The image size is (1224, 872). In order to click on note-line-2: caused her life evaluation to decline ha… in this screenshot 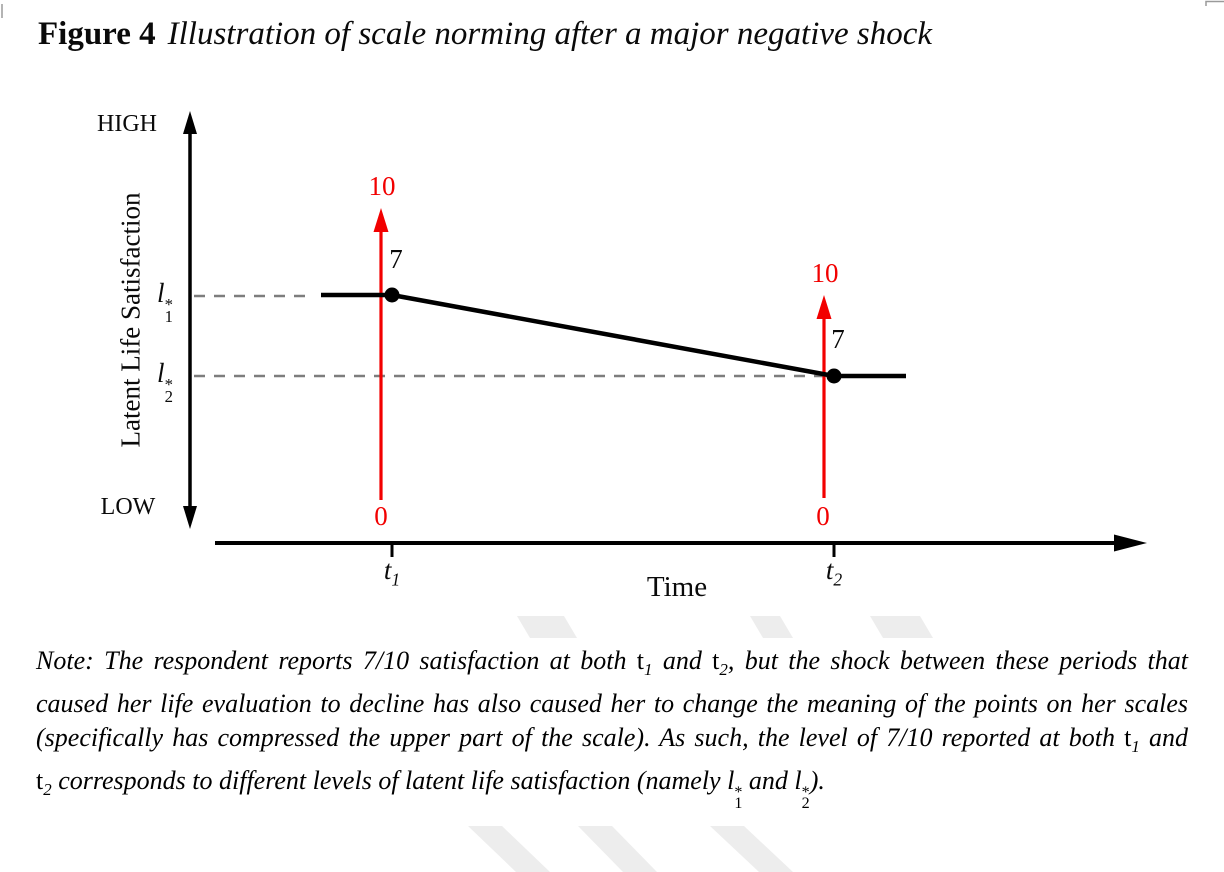, I will do `click(612, 704)`.